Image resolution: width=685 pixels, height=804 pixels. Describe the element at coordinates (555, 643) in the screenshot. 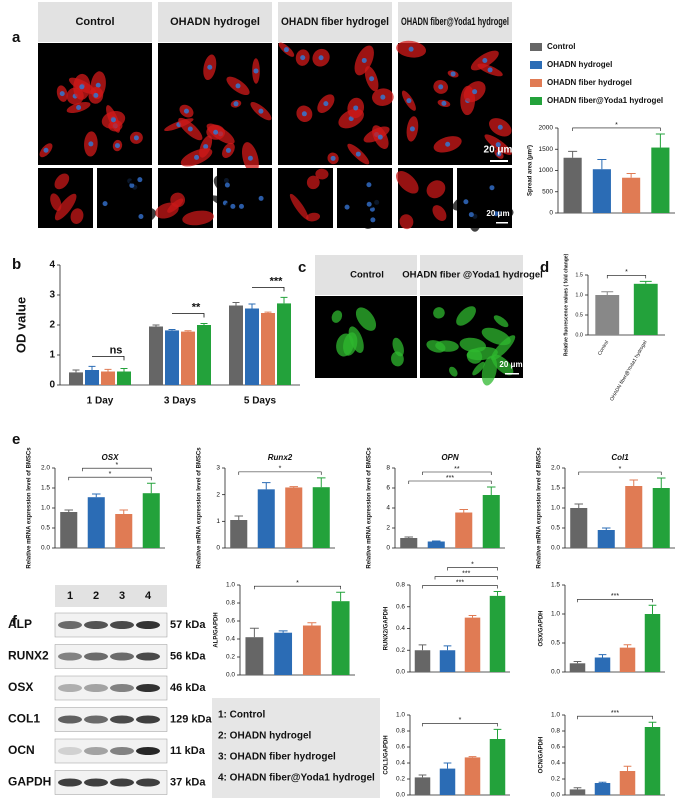

I see `y-tick-label: 0.5` at that location.